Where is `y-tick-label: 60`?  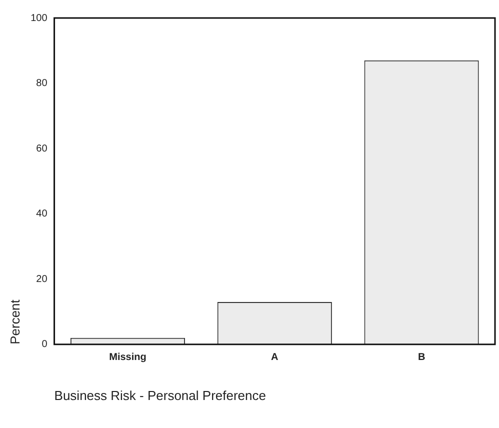 y-tick-label: 60 is located at coordinates (42, 148).